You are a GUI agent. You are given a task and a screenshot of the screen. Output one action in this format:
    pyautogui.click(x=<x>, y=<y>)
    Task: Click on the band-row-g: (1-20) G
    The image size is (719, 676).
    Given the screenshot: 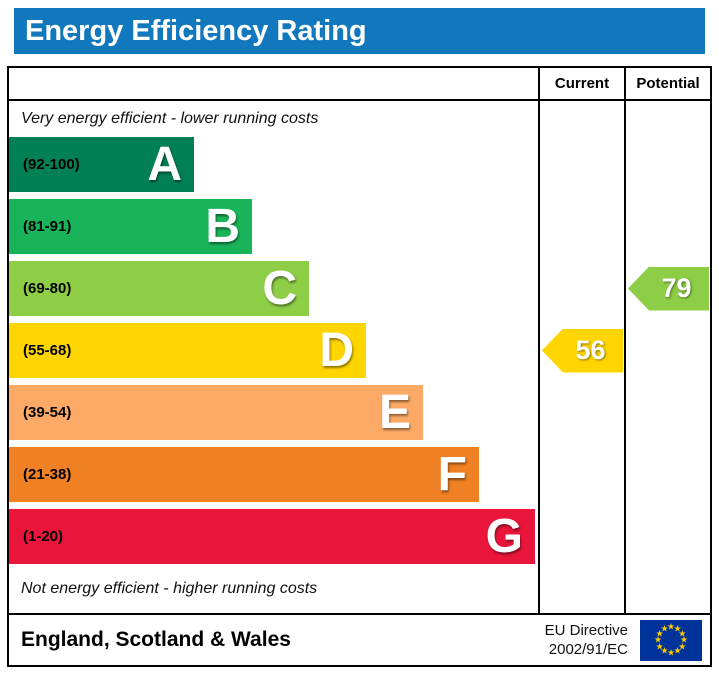 What is the action you would take?
    pyautogui.click(x=273, y=536)
    